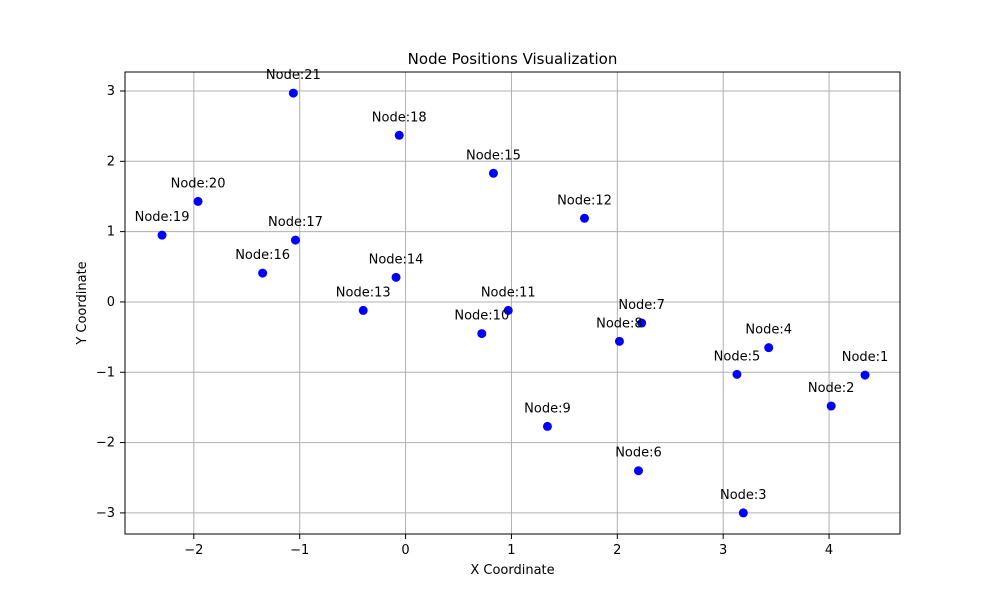  Describe the element at coordinates (865, 357) in the screenshot. I see `data-point-label: Node:1` at that location.